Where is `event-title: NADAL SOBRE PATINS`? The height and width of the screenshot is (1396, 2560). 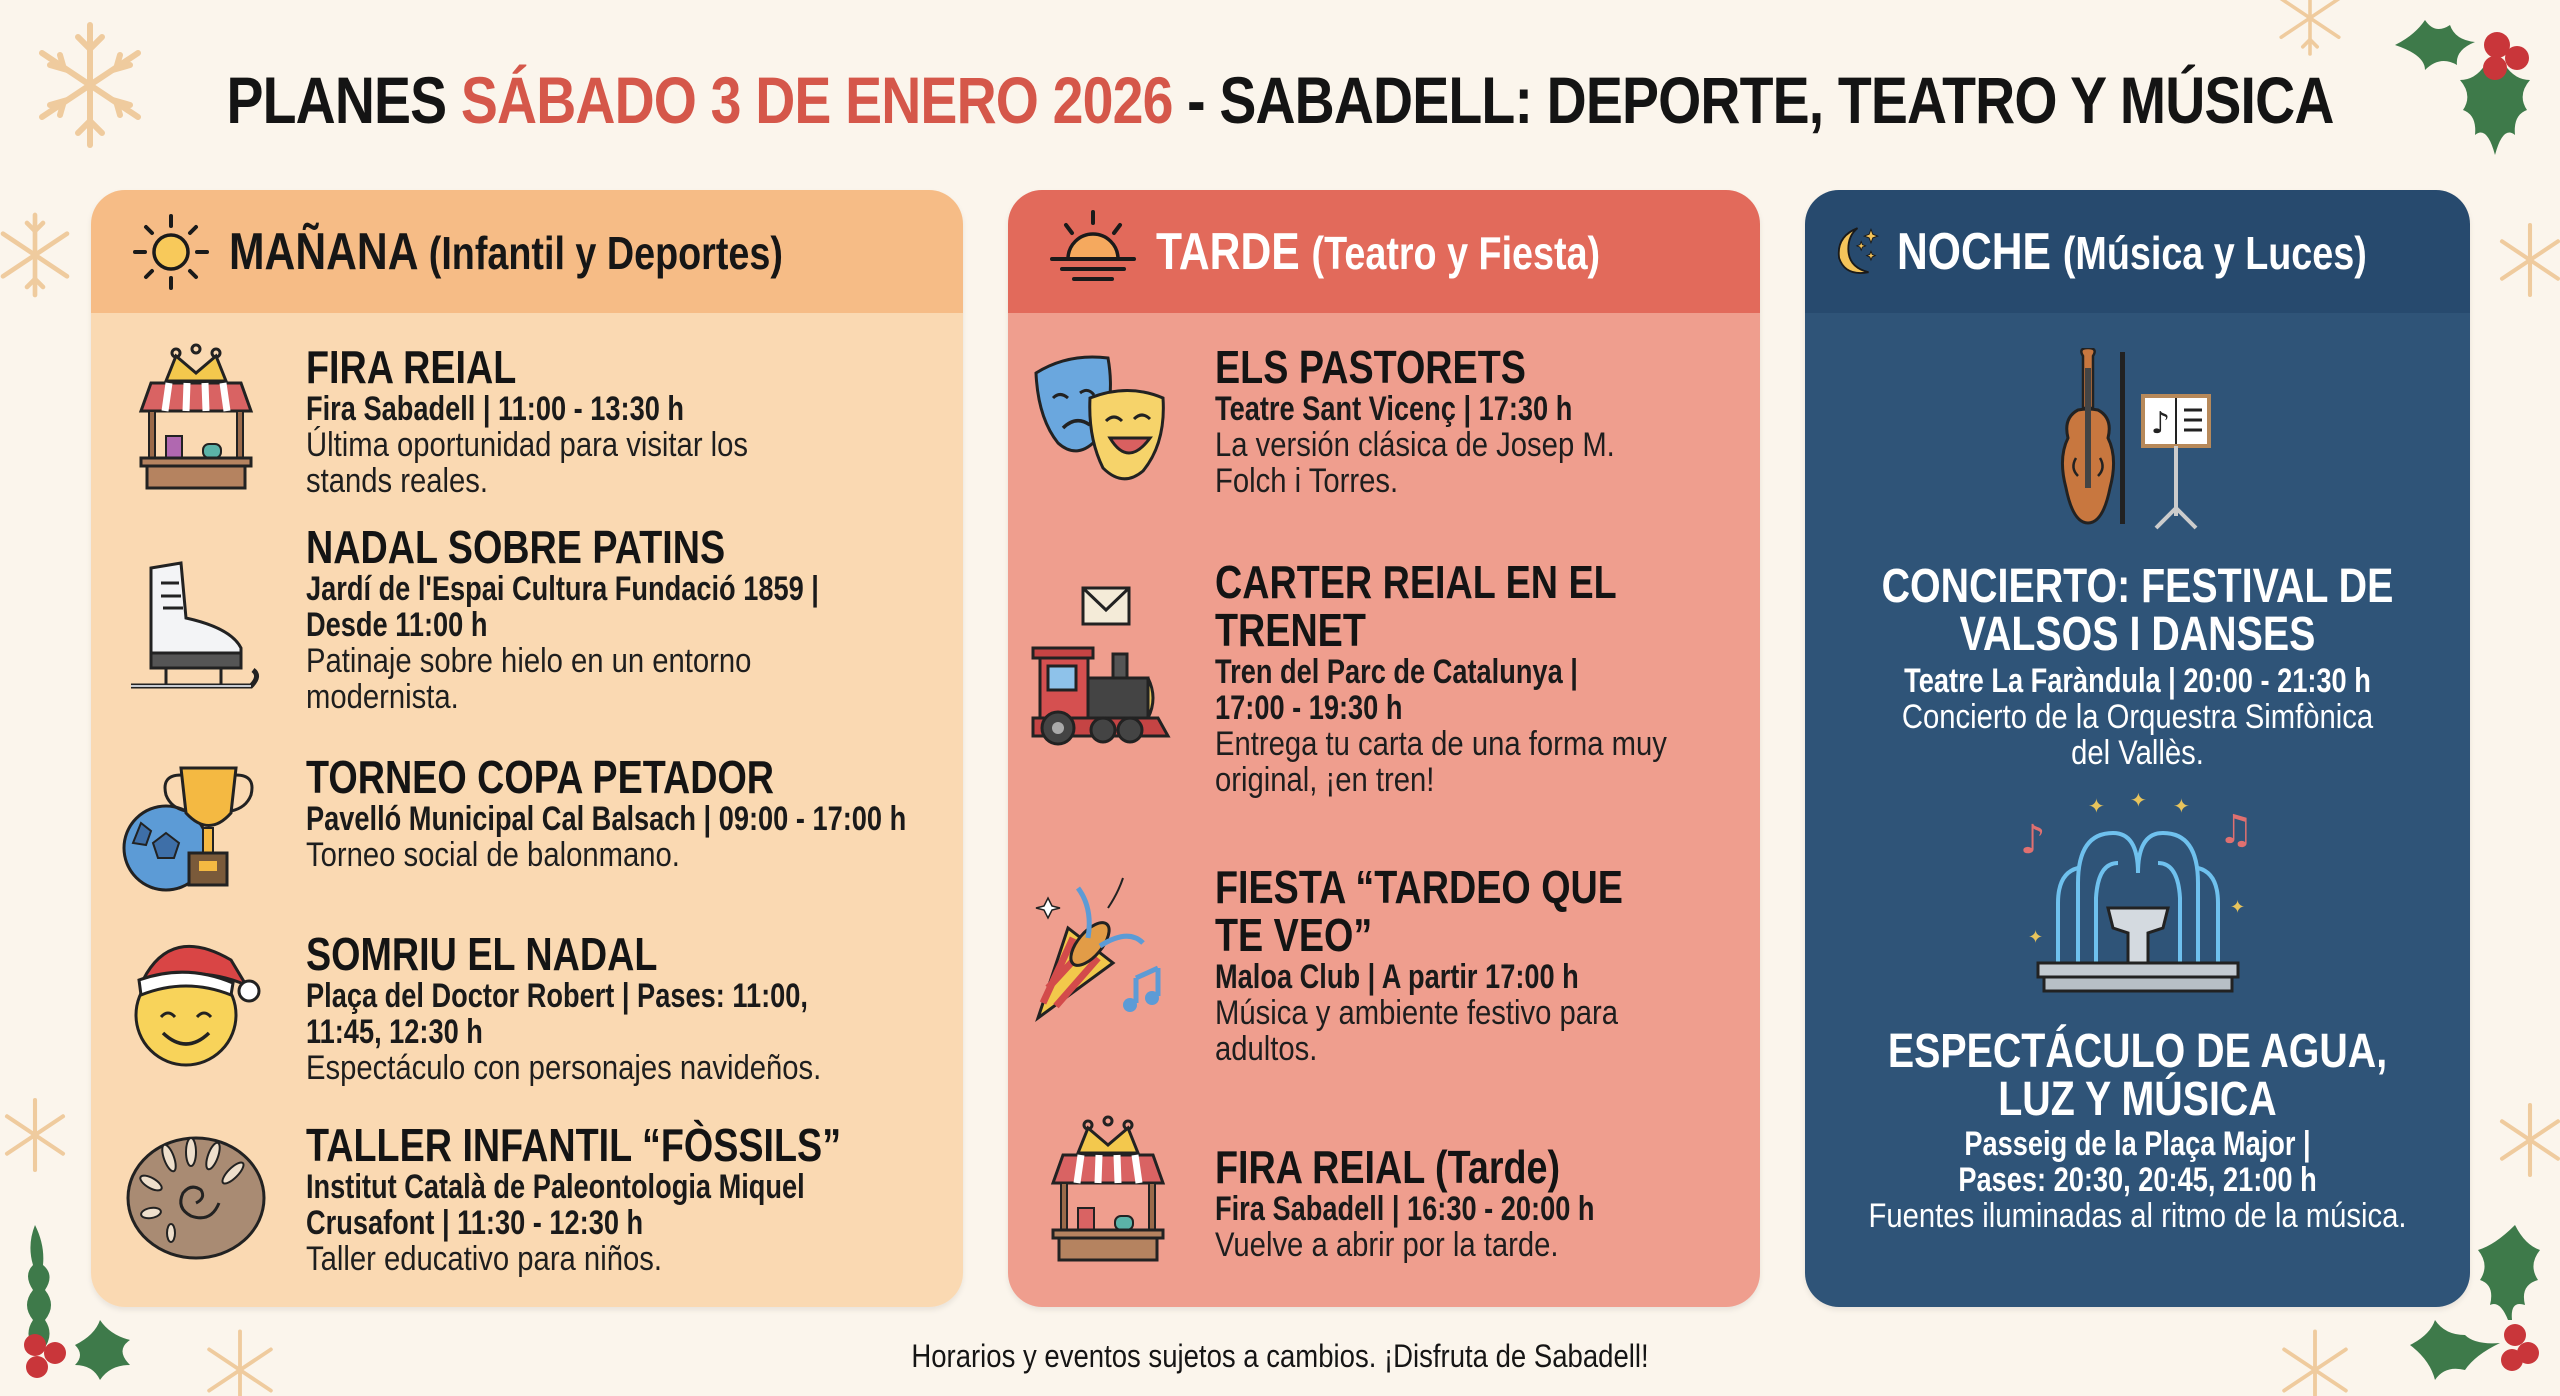 event-title: NADAL SOBRE PATINS is located at coordinates (516, 547).